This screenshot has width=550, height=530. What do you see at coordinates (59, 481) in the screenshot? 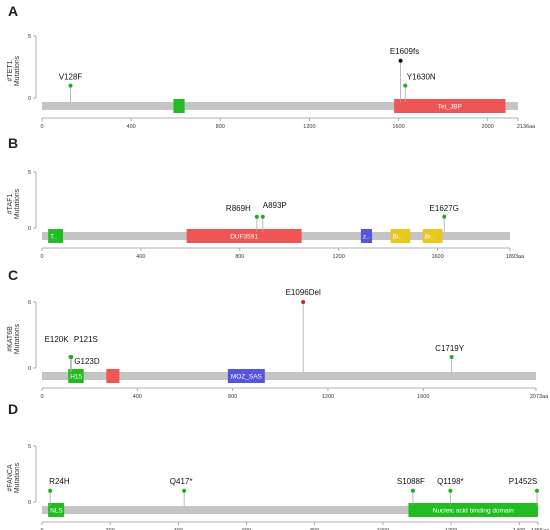
I see `mutation-label: R24H` at bounding box center [59, 481].